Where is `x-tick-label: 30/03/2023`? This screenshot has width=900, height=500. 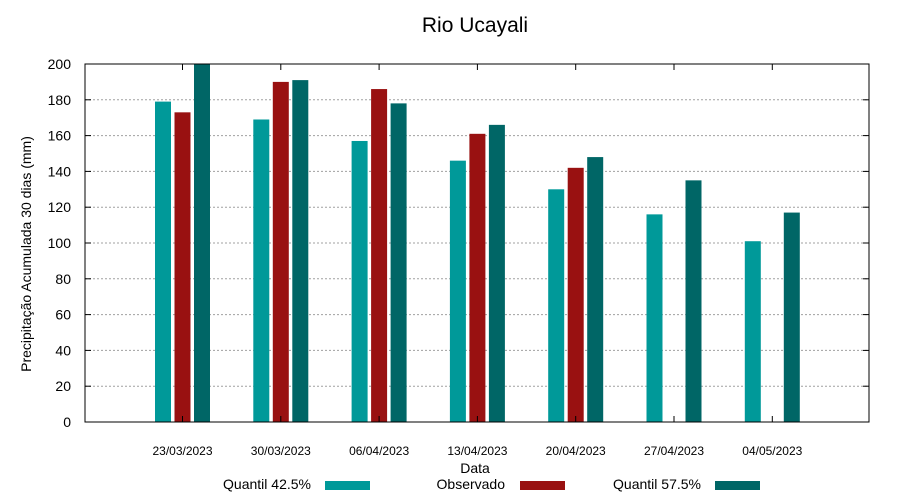 x-tick-label: 30/03/2023 is located at coordinates (281, 451).